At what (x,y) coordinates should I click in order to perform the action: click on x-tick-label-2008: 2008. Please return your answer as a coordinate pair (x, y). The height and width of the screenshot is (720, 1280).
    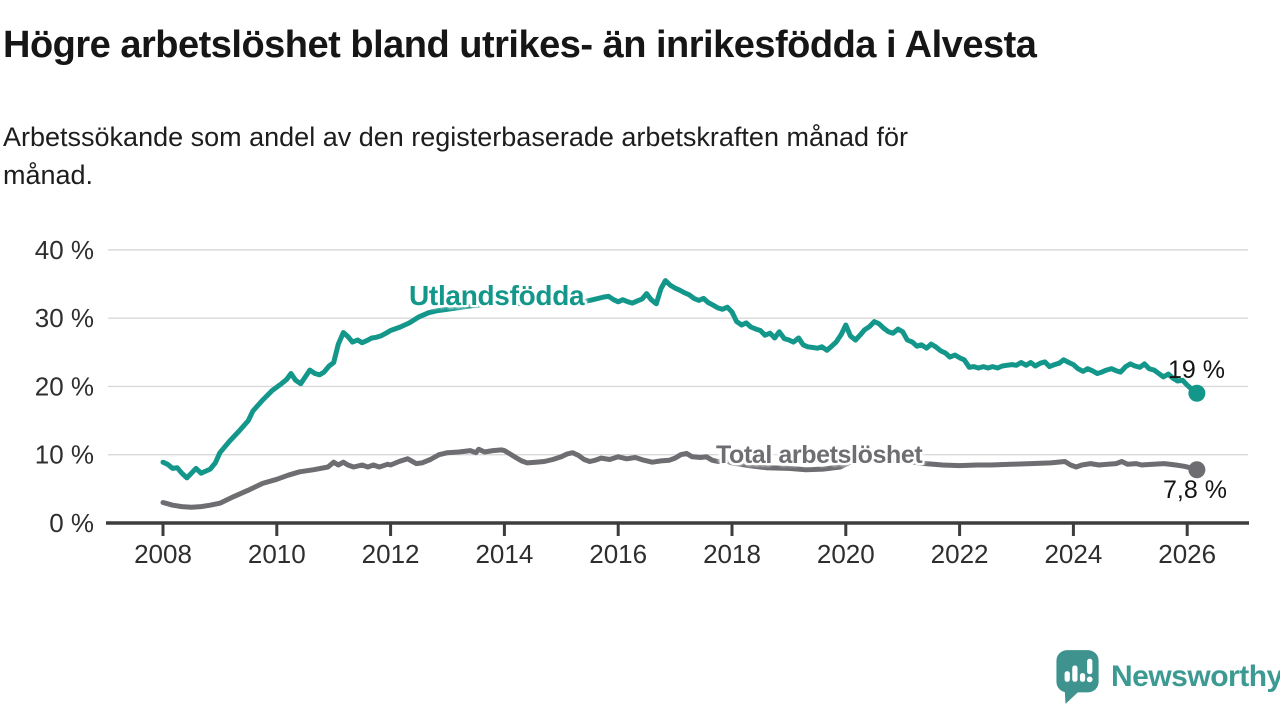
    Looking at the image, I should click on (163, 554).